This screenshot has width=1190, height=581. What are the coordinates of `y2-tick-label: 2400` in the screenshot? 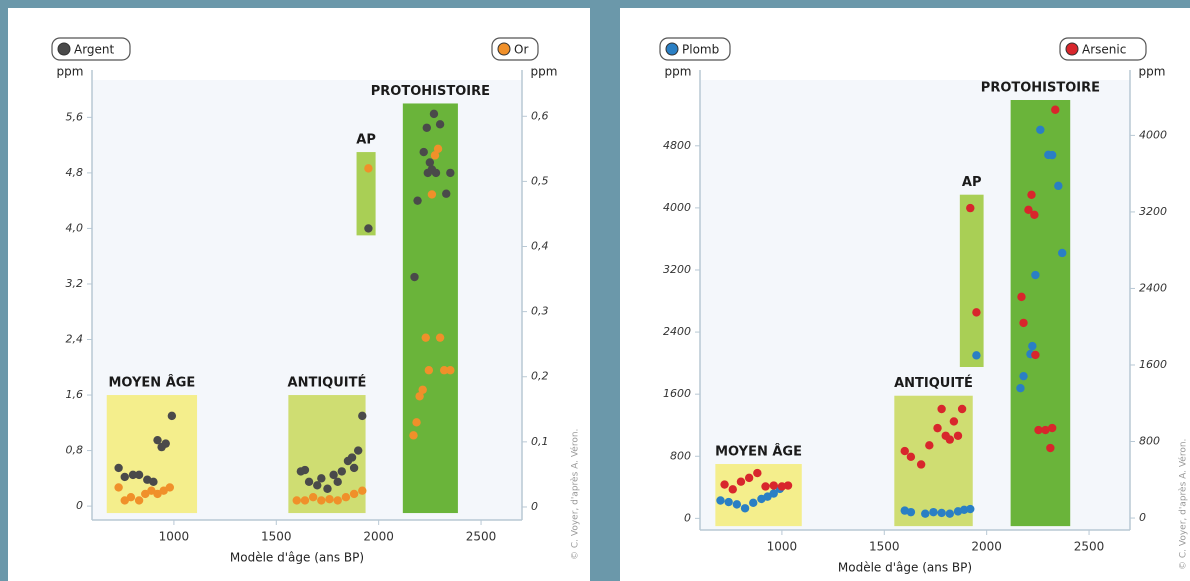 It's located at (1153, 287).